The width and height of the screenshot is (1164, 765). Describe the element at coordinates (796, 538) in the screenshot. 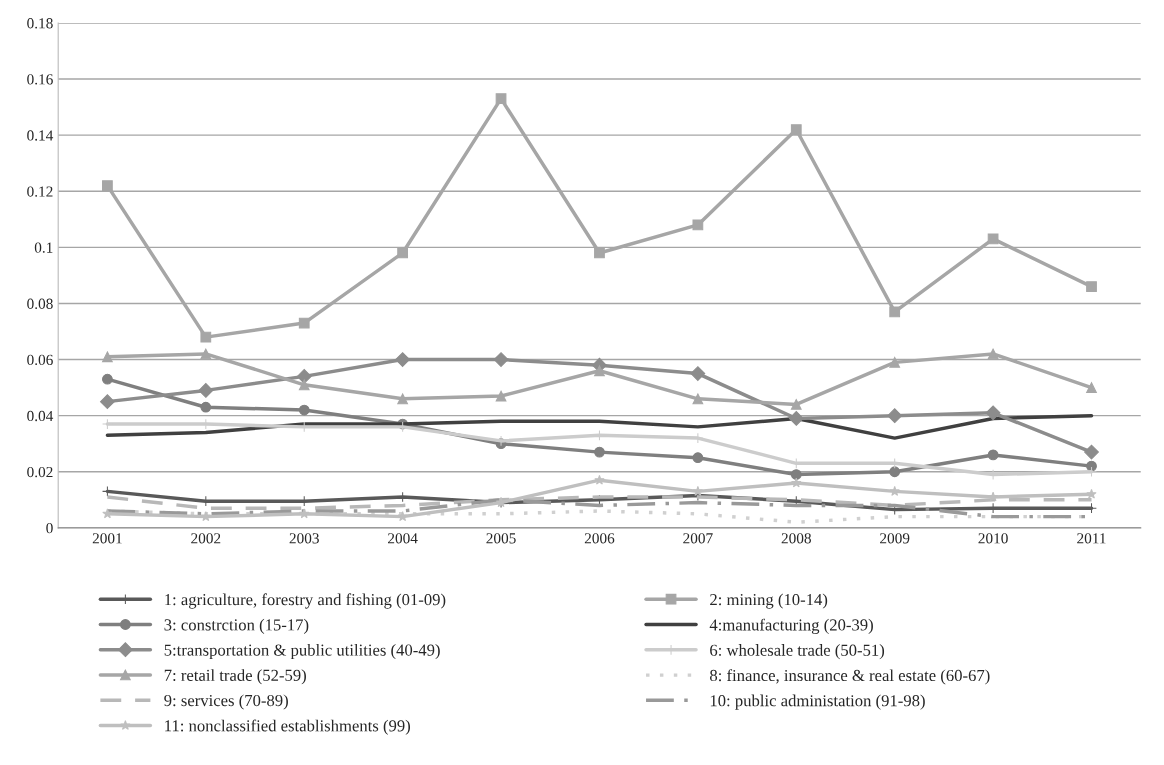

I see `x-tick-label: 2008` at that location.